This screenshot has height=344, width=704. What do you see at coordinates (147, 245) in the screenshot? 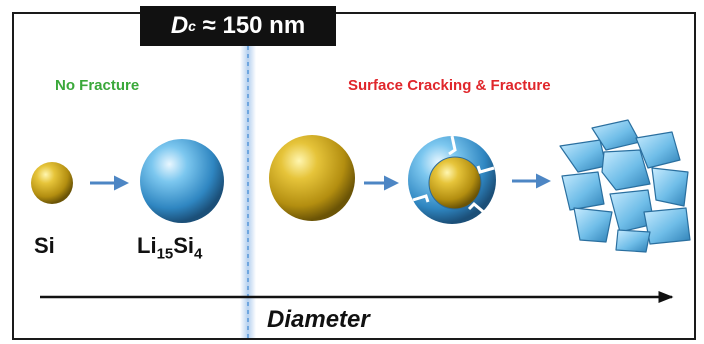
I see `lithiated-label-li: Li` at bounding box center [147, 245].